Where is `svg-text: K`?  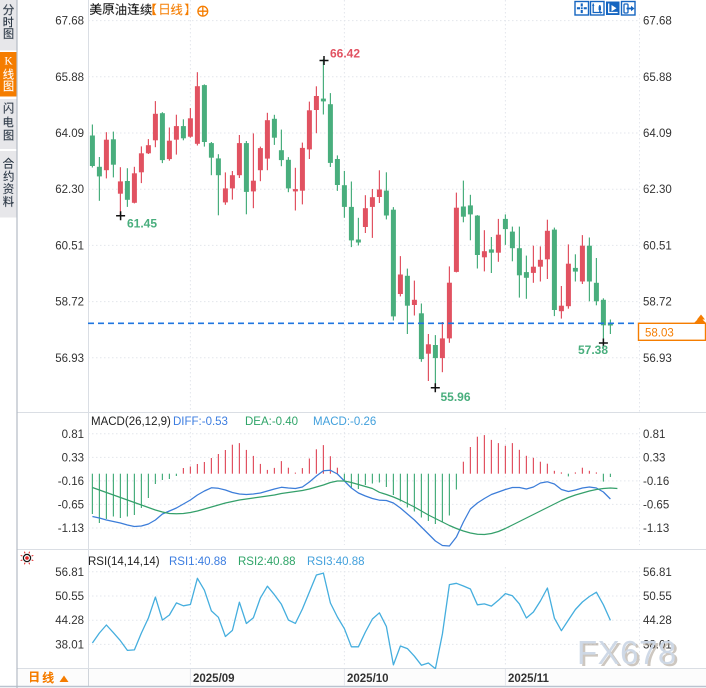 svg-text: K is located at coordinates (8, 62).